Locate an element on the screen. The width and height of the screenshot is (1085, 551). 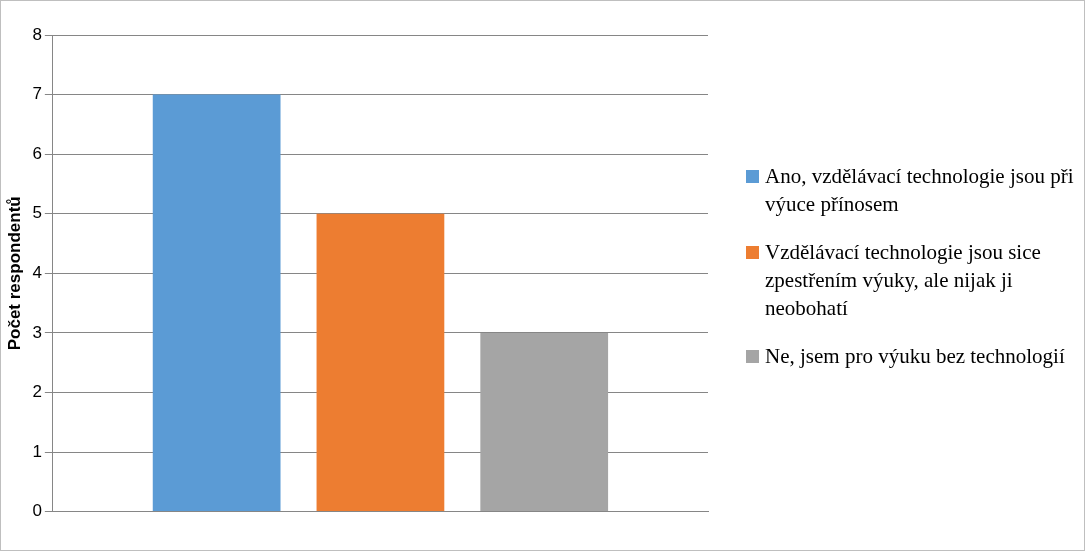
y-tick-label: 8 is located at coordinates (37, 34).